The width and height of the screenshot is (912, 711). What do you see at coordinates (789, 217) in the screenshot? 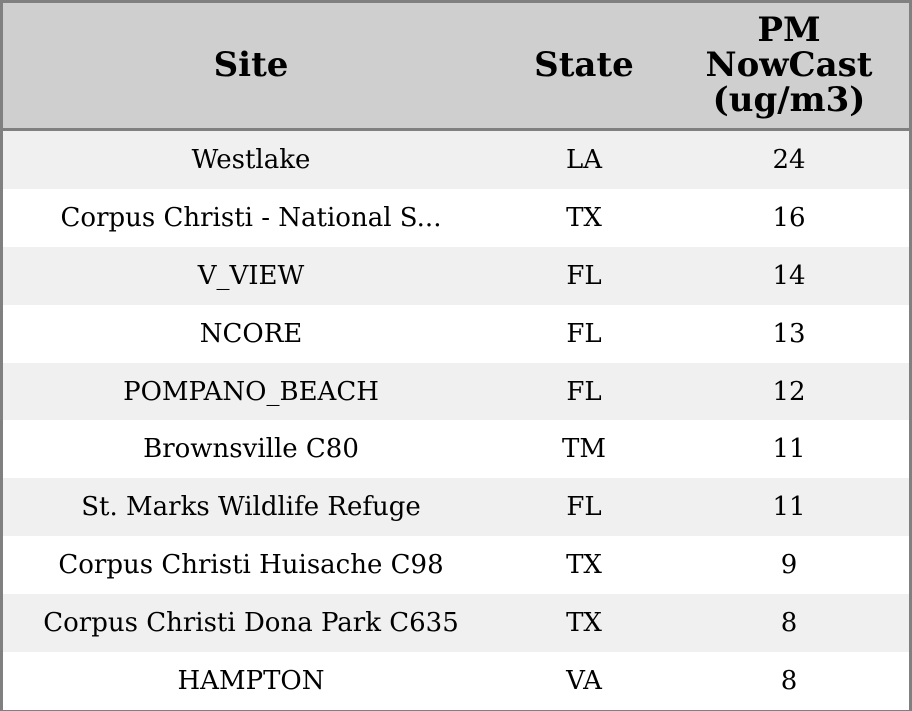
I see `pm-cell: 16` at bounding box center [789, 217].